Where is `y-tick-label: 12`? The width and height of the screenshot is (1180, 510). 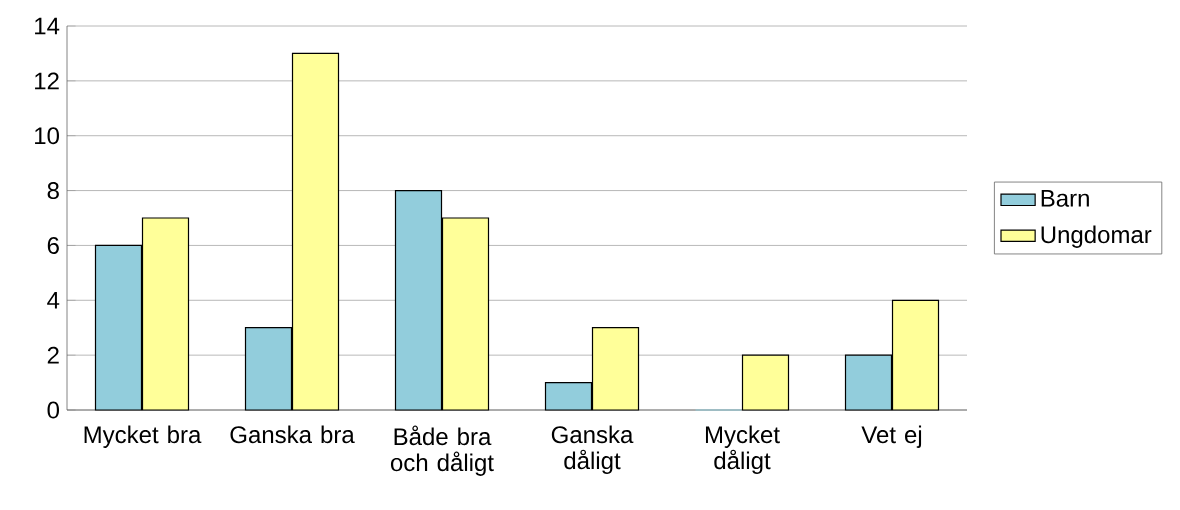 y-tick-label: 12 is located at coordinates (47, 81).